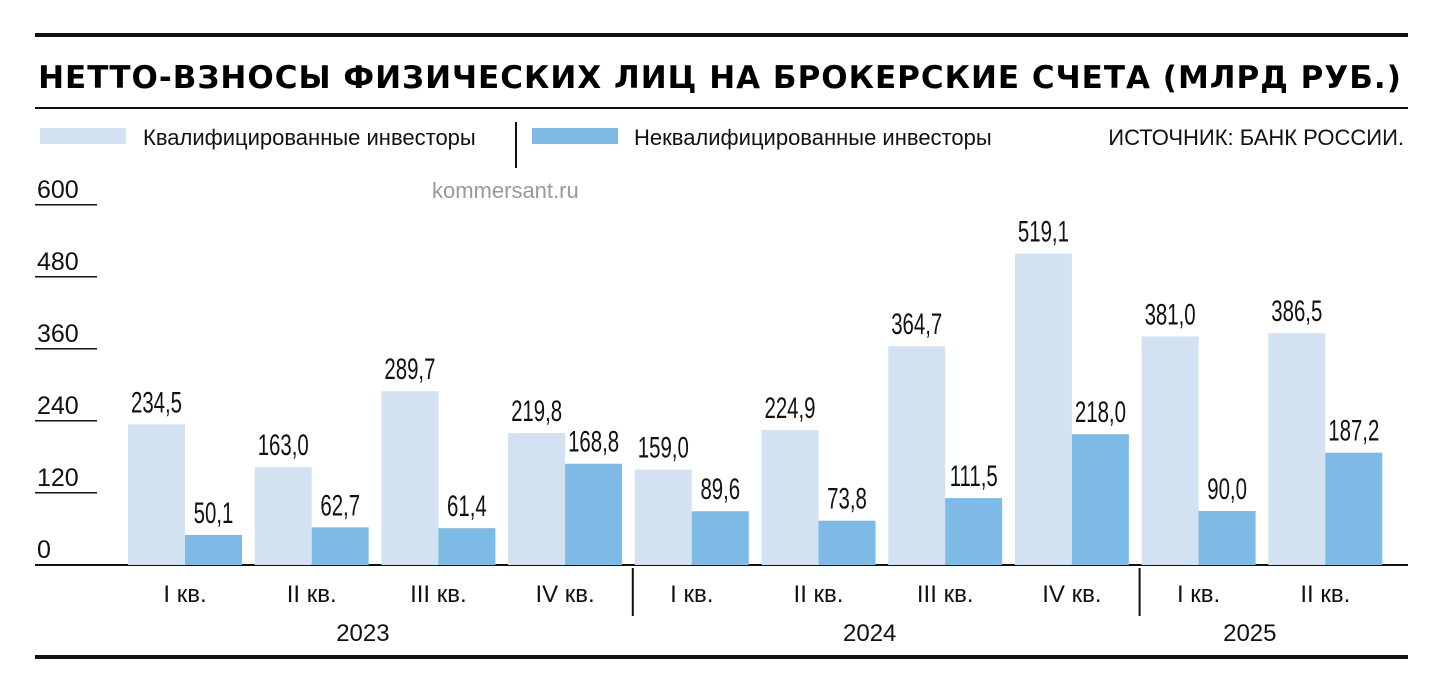  Describe the element at coordinates (58, 262) in the screenshot. I see `y-tick-label: 480` at that location.